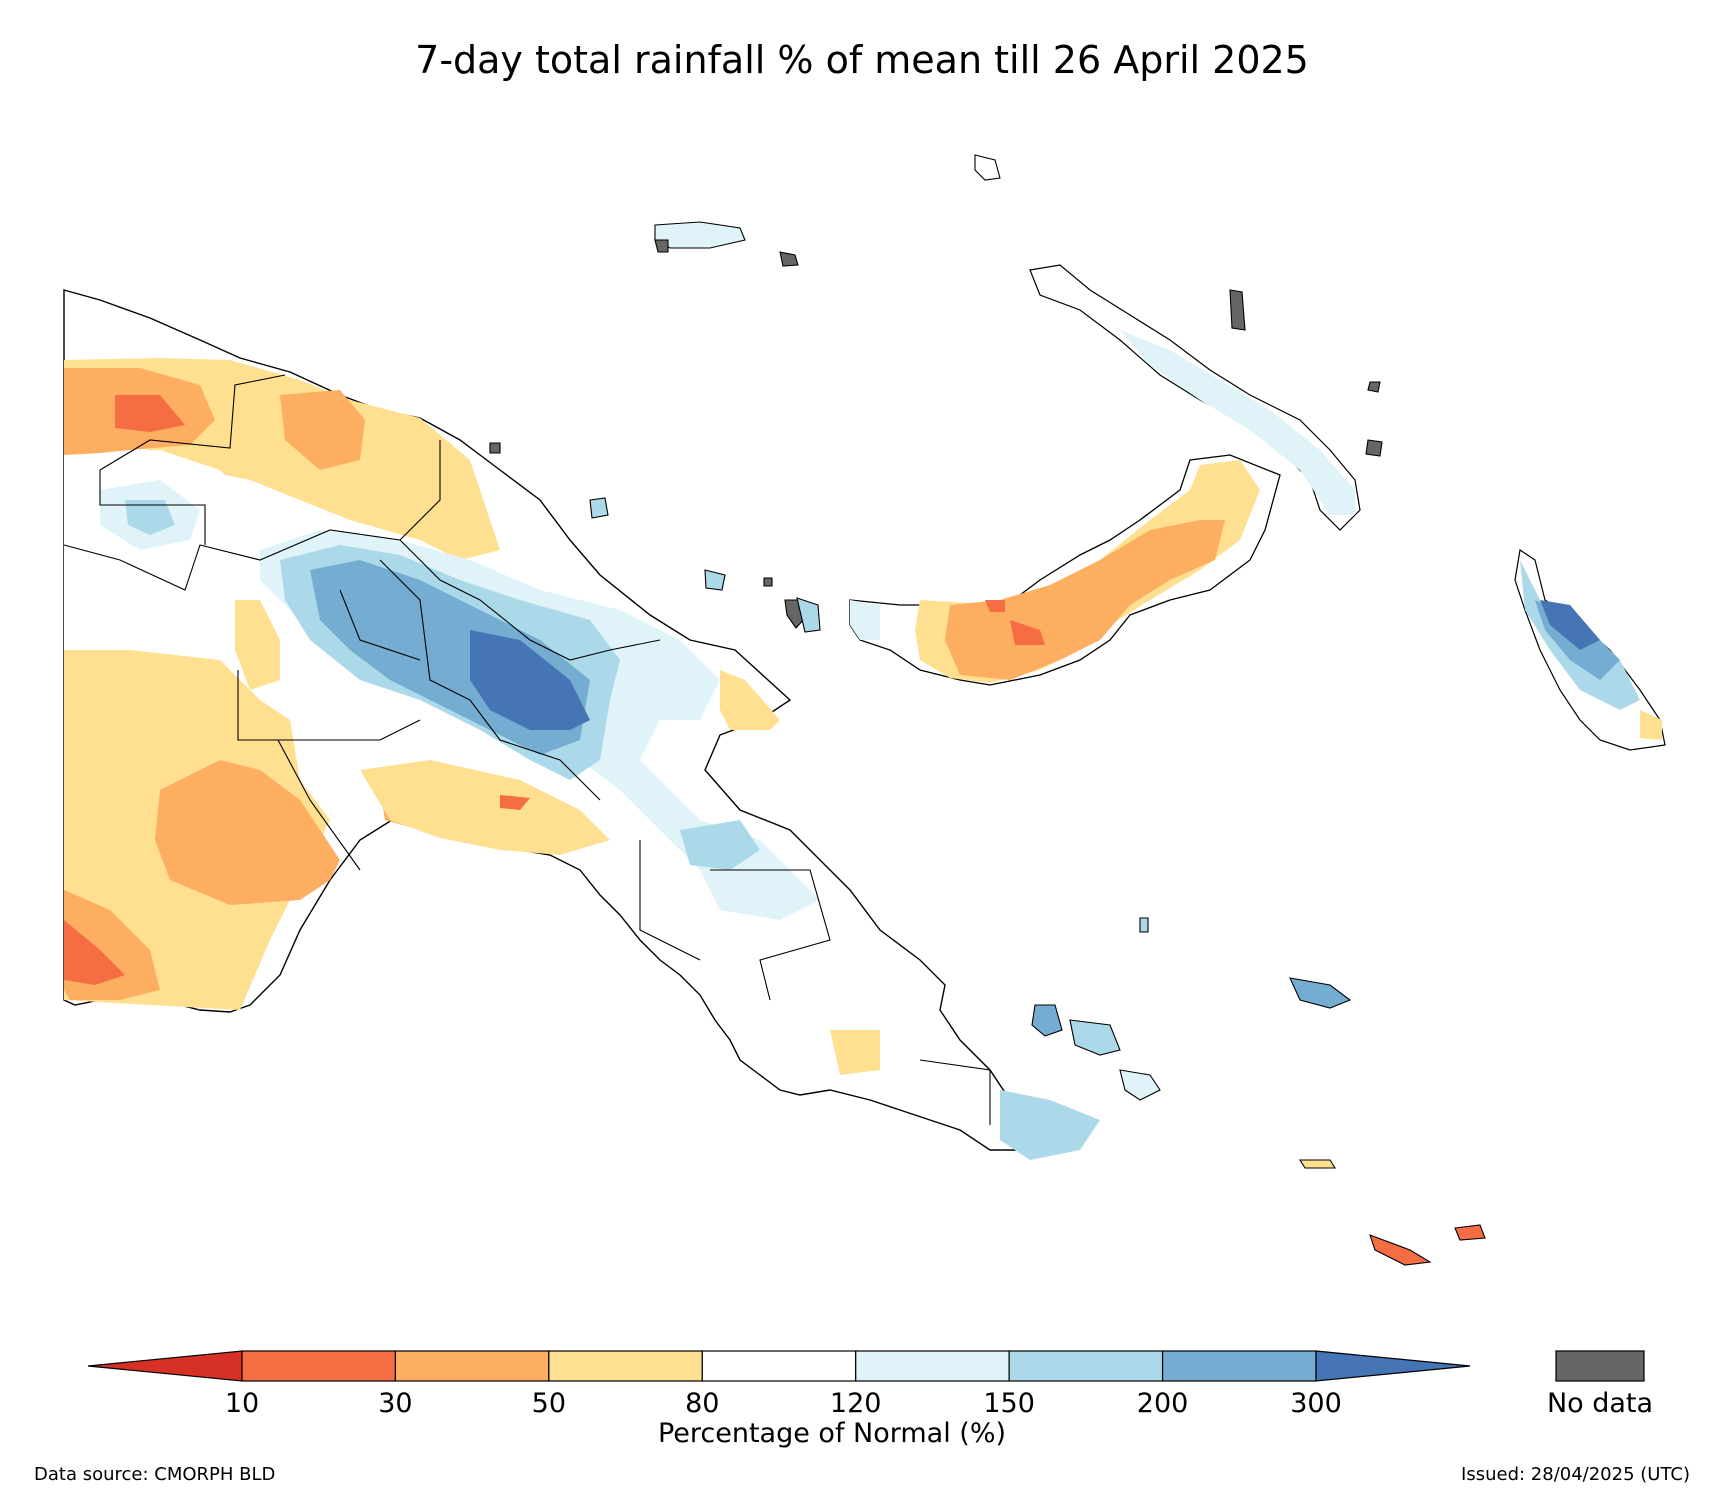 This screenshot has width=1724, height=1494. What do you see at coordinates (1027, 632) in the screenshot?
I see `new-britain-red` at bounding box center [1027, 632].